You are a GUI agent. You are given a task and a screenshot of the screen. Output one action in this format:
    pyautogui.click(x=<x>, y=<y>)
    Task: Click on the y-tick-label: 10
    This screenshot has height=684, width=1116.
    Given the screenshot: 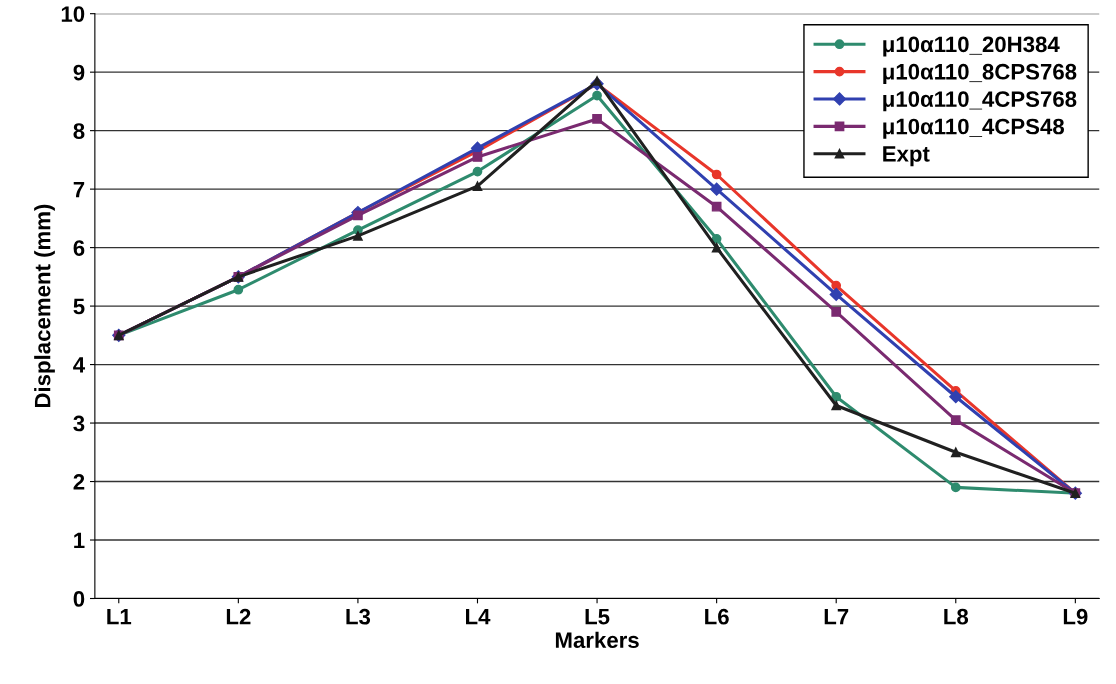 What is the action you would take?
    pyautogui.click(x=73, y=14)
    